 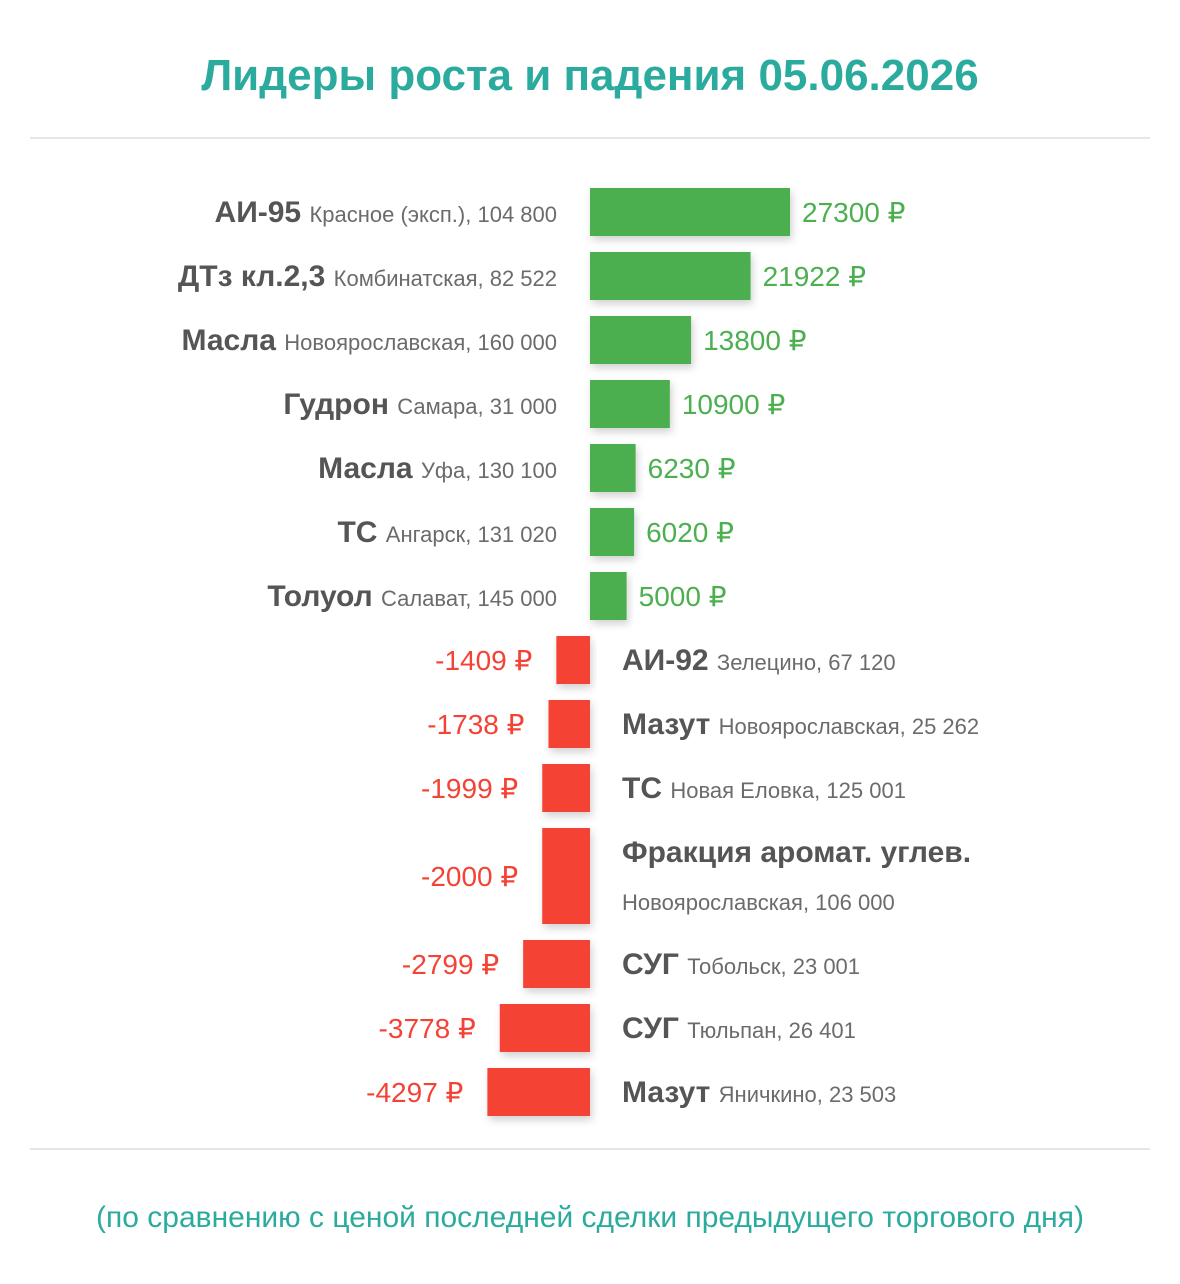 I want to click on category-label: СУГ Тобольск, 23 001, so click(x=741, y=964).